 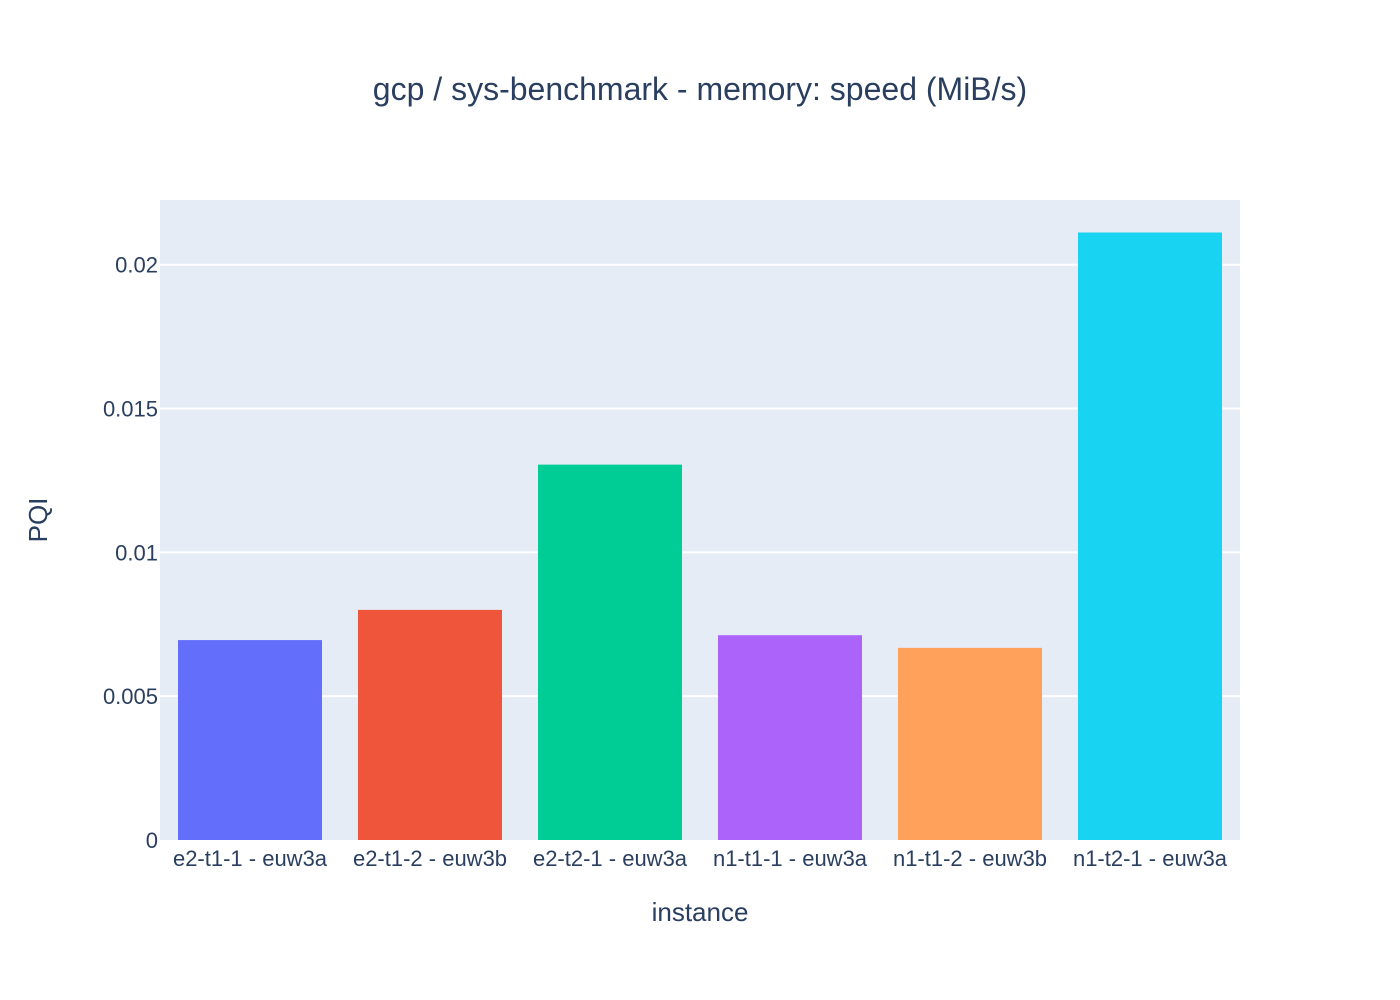 What do you see at coordinates (136, 265) in the screenshot?
I see `y-tick-label: 0.02` at bounding box center [136, 265].